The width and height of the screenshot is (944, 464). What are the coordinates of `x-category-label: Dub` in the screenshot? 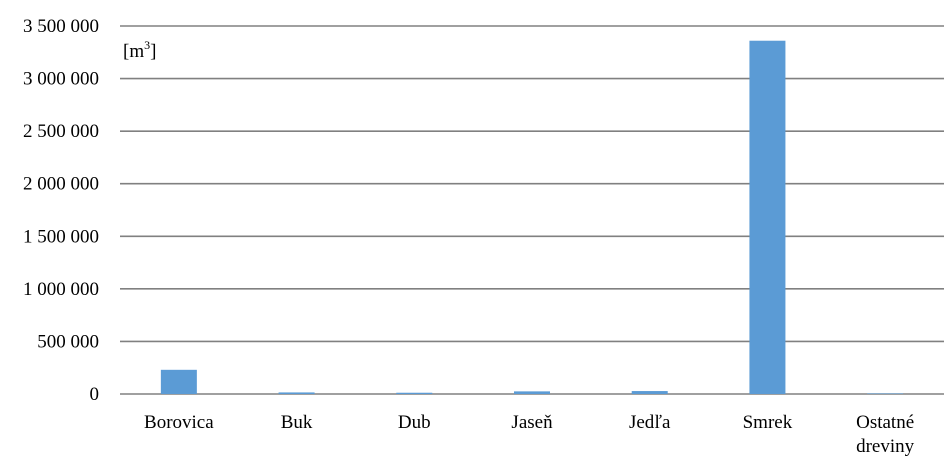 It's located at (414, 422).